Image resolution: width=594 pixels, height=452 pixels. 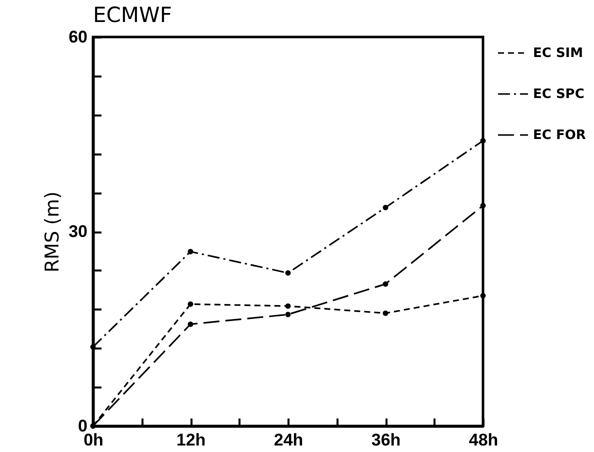 I want to click on legend-label: EC SIM, so click(x=558, y=53).